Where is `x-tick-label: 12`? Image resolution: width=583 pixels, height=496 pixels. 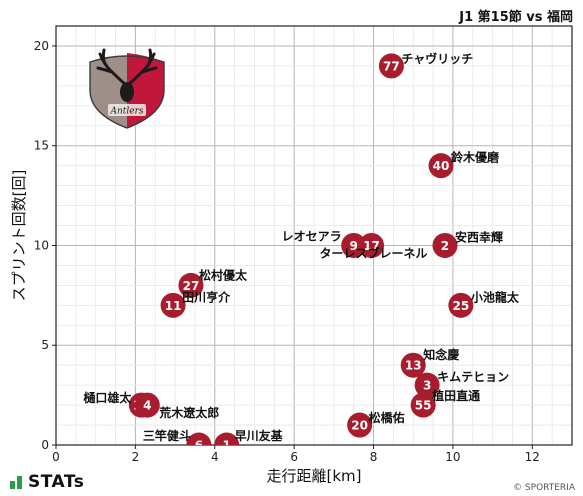 x-tick-label: 12 is located at coordinates (532, 457).